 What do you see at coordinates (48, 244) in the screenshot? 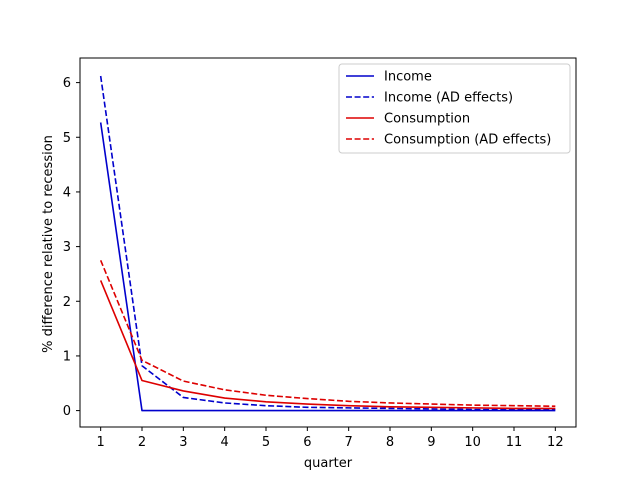
I see `y-axis-title: % difference relative to recession` at bounding box center [48, 244].